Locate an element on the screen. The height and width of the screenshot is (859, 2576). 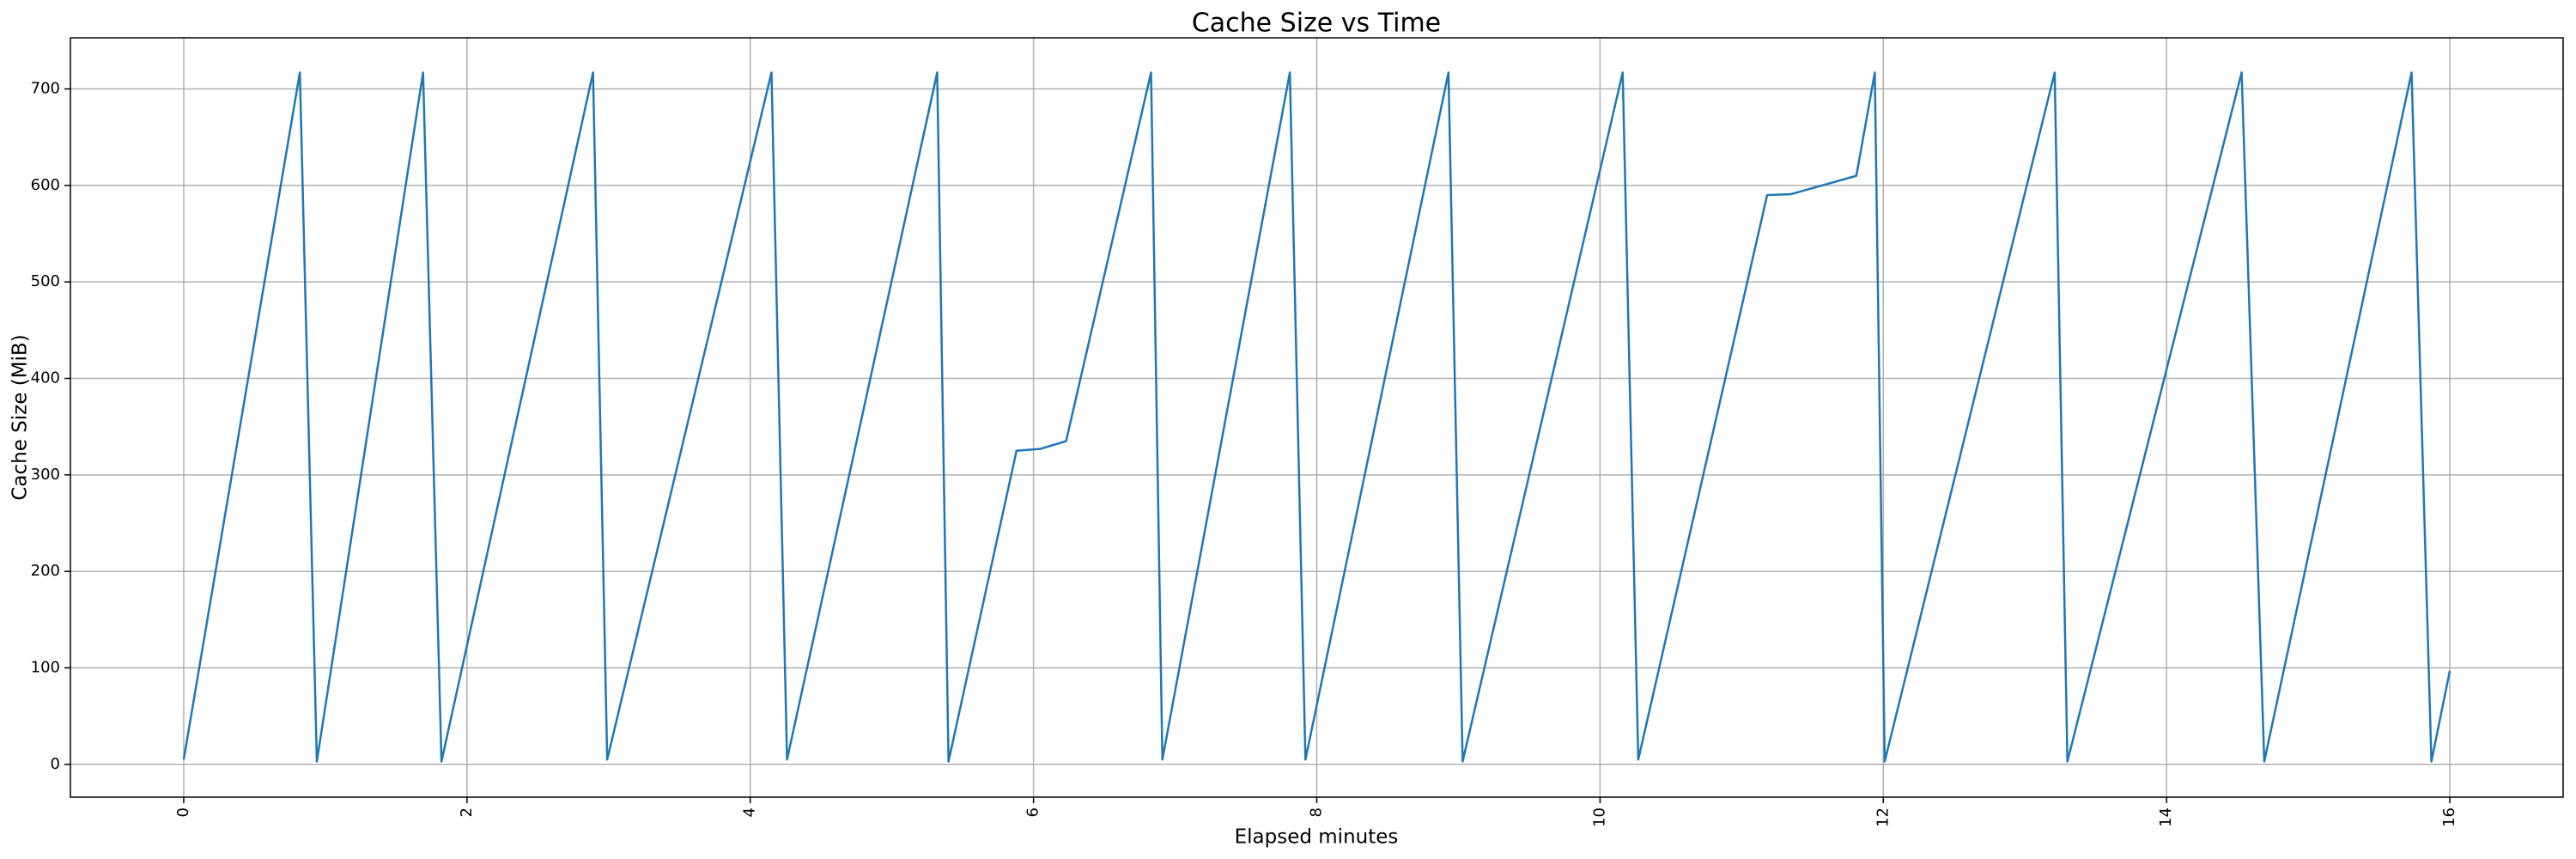
y-tick-label: 0 is located at coordinates (56, 764).